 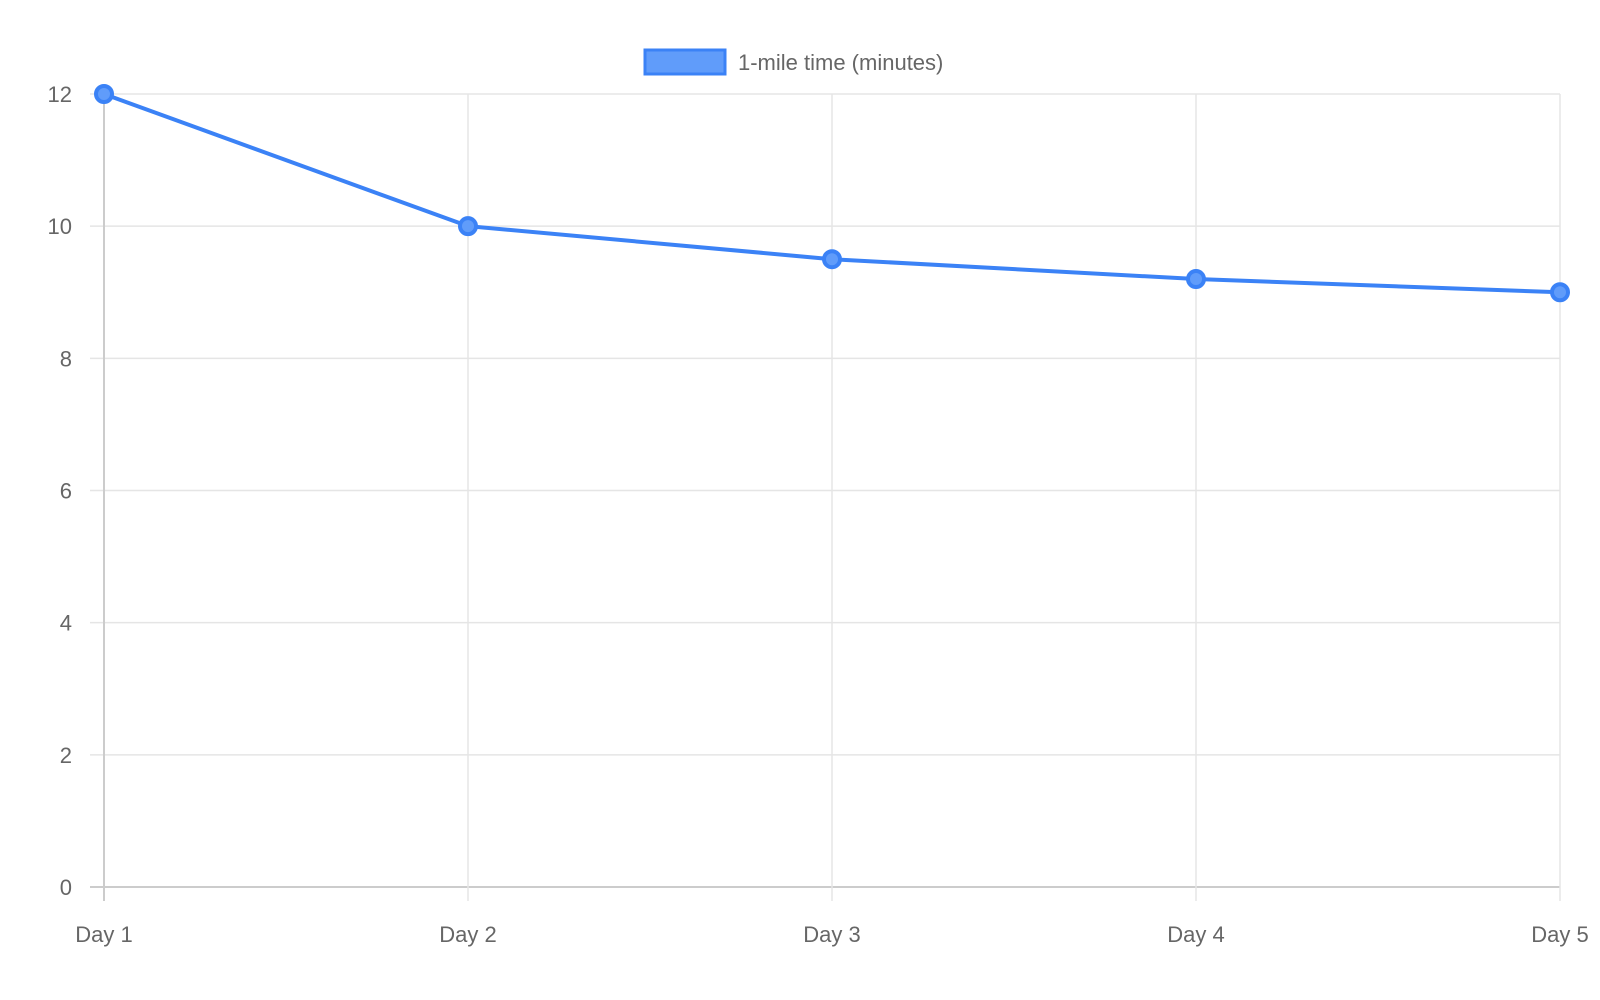 What do you see at coordinates (66, 755) in the screenshot?
I see `y-tick-label: 2` at bounding box center [66, 755].